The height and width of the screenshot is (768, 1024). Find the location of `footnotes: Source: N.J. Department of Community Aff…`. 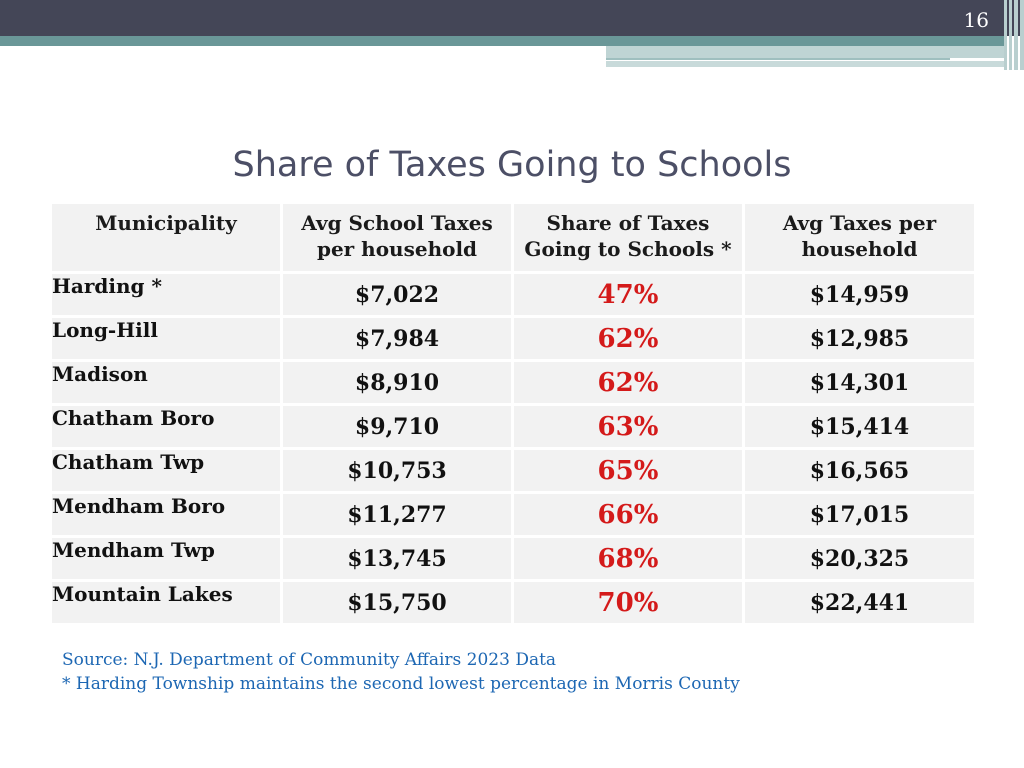

footnotes: Source: N.J. Department of Community Aff… is located at coordinates (401, 672).